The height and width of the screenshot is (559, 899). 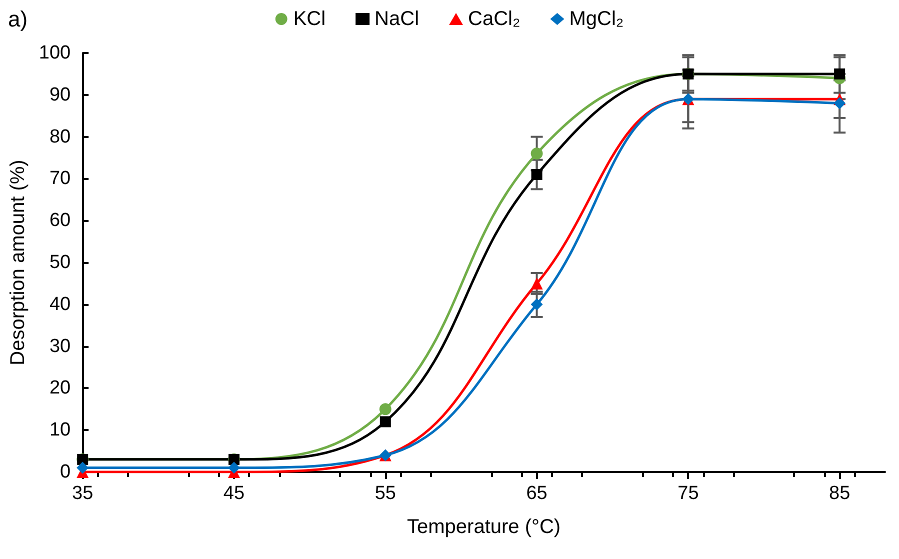 What do you see at coordinates (397, 19) in the screenshot?
I see `legend-label: NaCl` at bounding box center [397, 19].